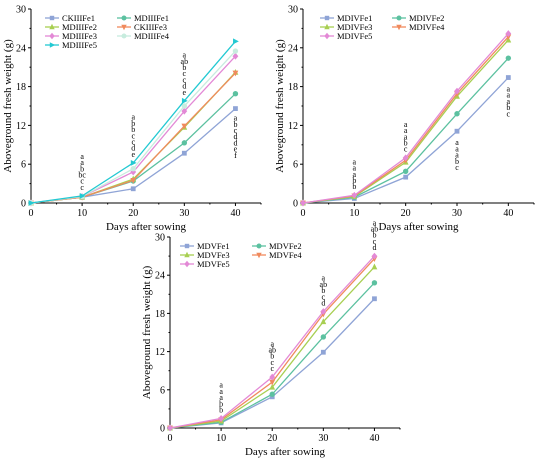 This screenshot has height=460, width=550. What do you see at coordinates (79, 27) in the screenshot?
I see `legend-label: MDIIIFe2` at bounding box center [79, 27].